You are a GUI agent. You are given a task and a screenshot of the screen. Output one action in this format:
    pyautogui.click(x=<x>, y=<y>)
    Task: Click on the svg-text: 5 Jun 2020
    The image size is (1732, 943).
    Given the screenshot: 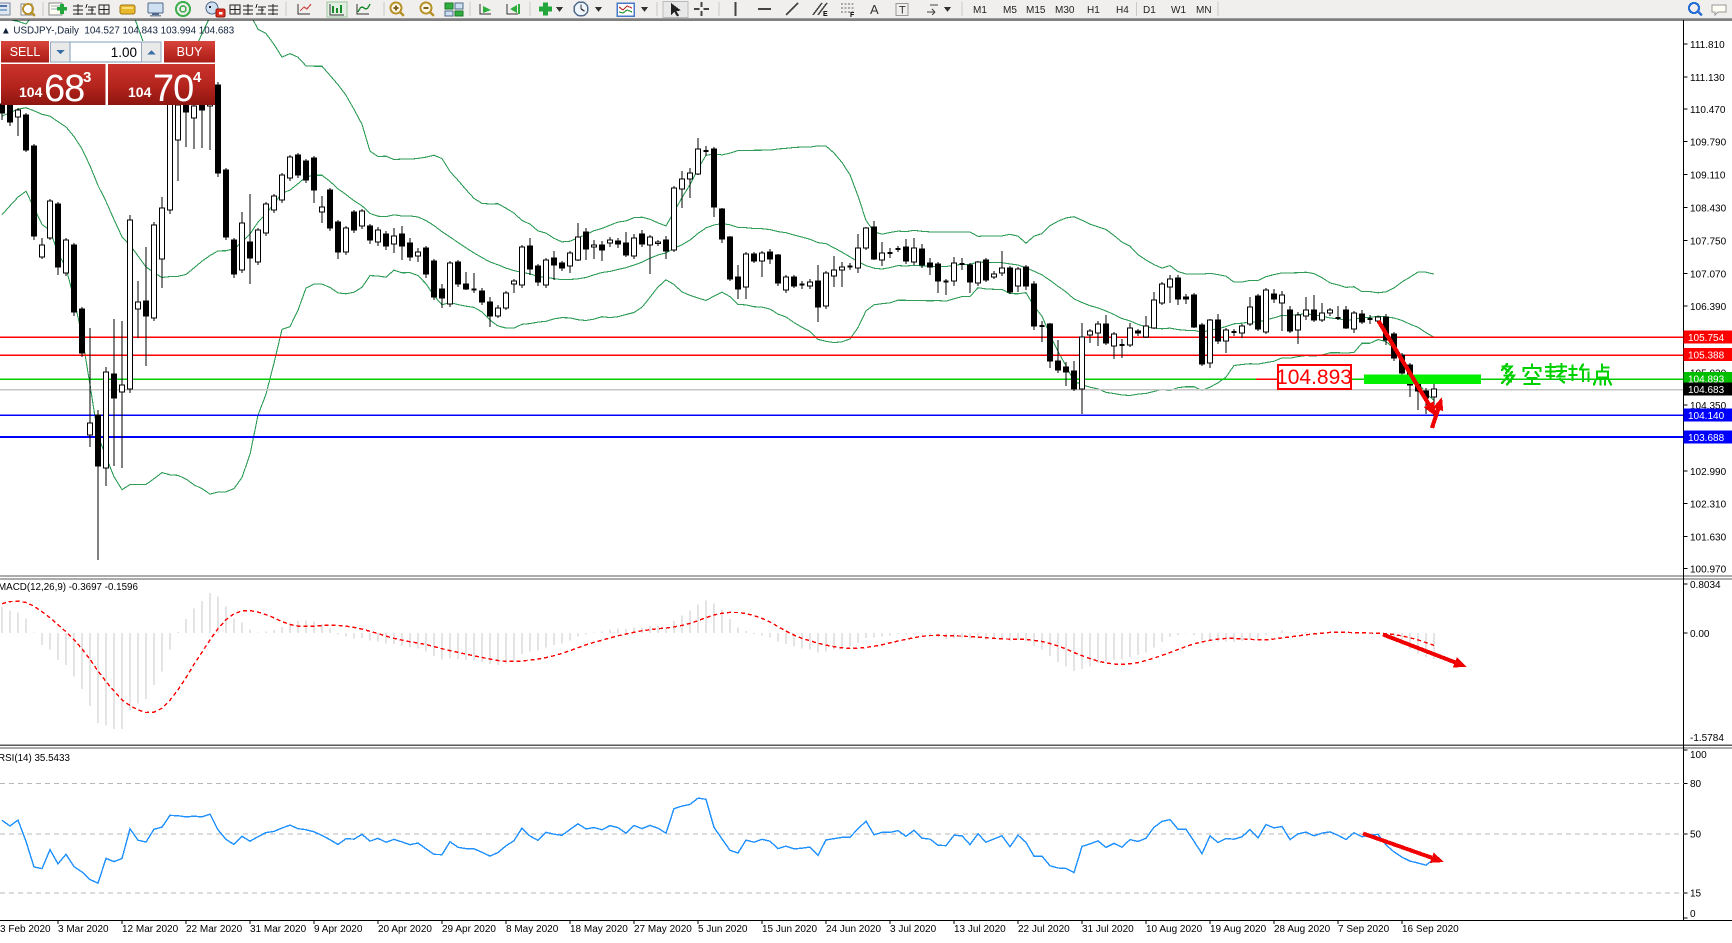 What is the action you would take?
    pyautogui.click(x=723, y=929)
    